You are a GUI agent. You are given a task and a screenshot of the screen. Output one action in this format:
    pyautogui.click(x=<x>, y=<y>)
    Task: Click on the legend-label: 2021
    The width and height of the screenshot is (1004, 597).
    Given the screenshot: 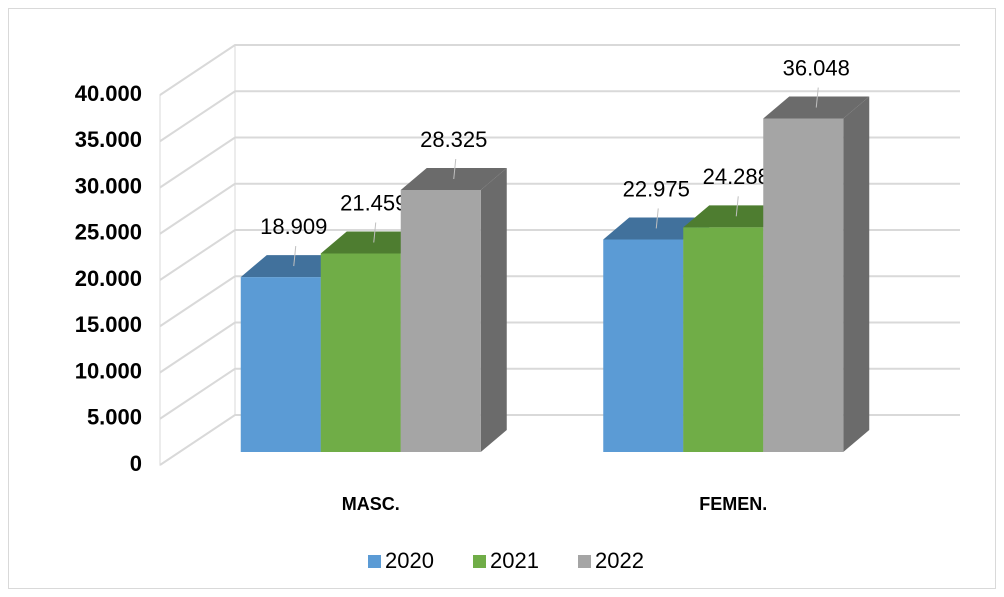 What is the action you would take?
    pyautogui.click(x=514, y=560)
    